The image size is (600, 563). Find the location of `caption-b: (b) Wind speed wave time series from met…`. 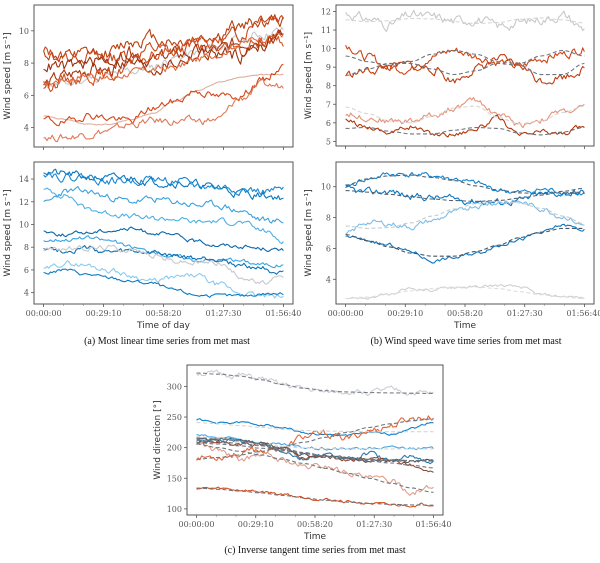

caption-b: (b) Wind speed wave time series from met… is located at coordinates (465, 341).